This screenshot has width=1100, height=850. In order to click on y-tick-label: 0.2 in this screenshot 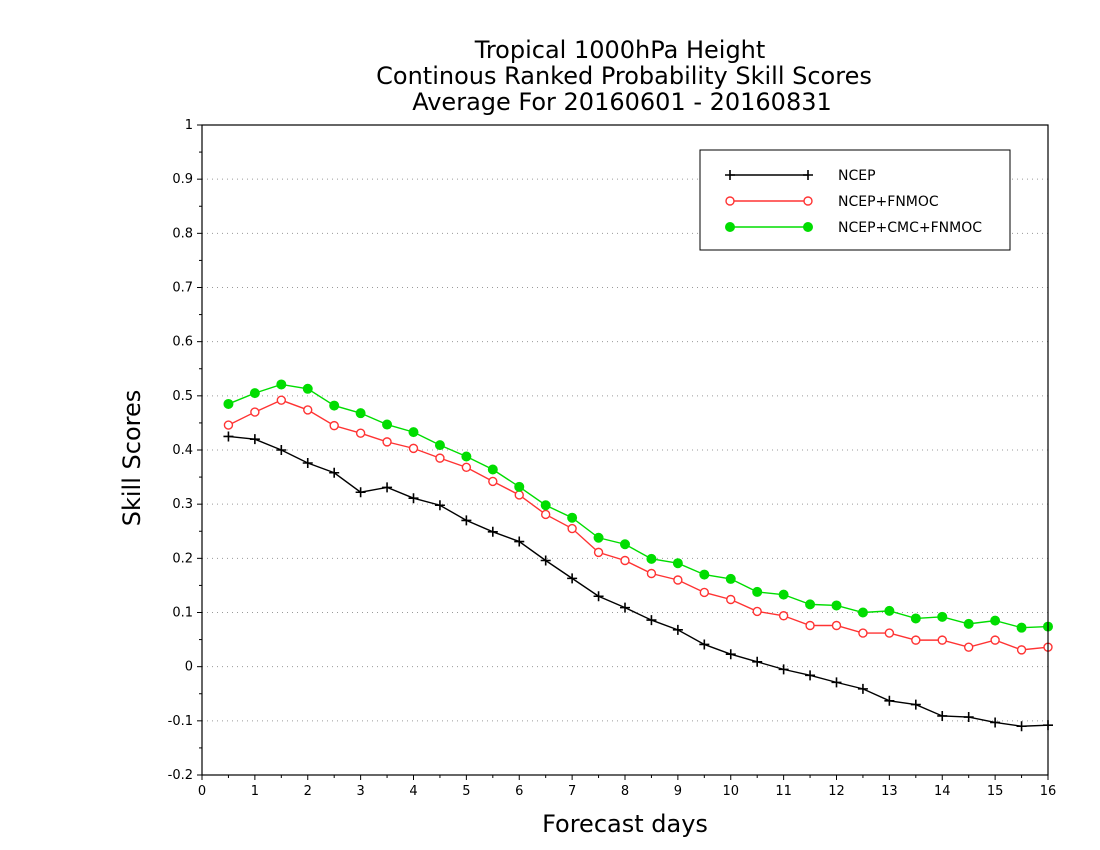, I will do `click(182, 558)`.